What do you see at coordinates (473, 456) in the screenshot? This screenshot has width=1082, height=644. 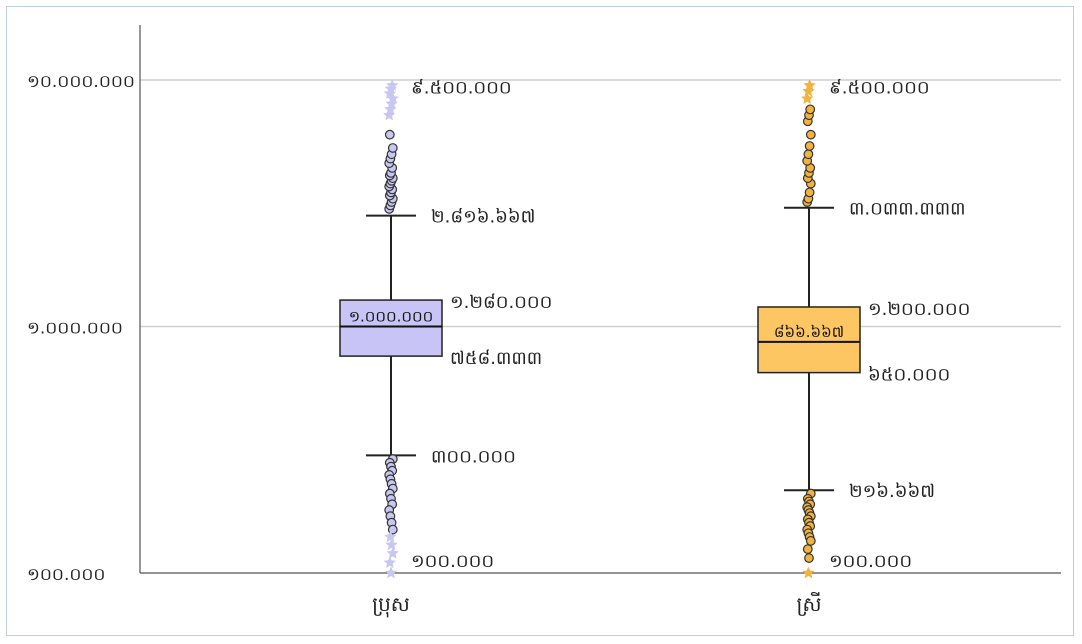 I see `label-whisker-low: ៣០០.០០០` at bounding box center [473, 456].